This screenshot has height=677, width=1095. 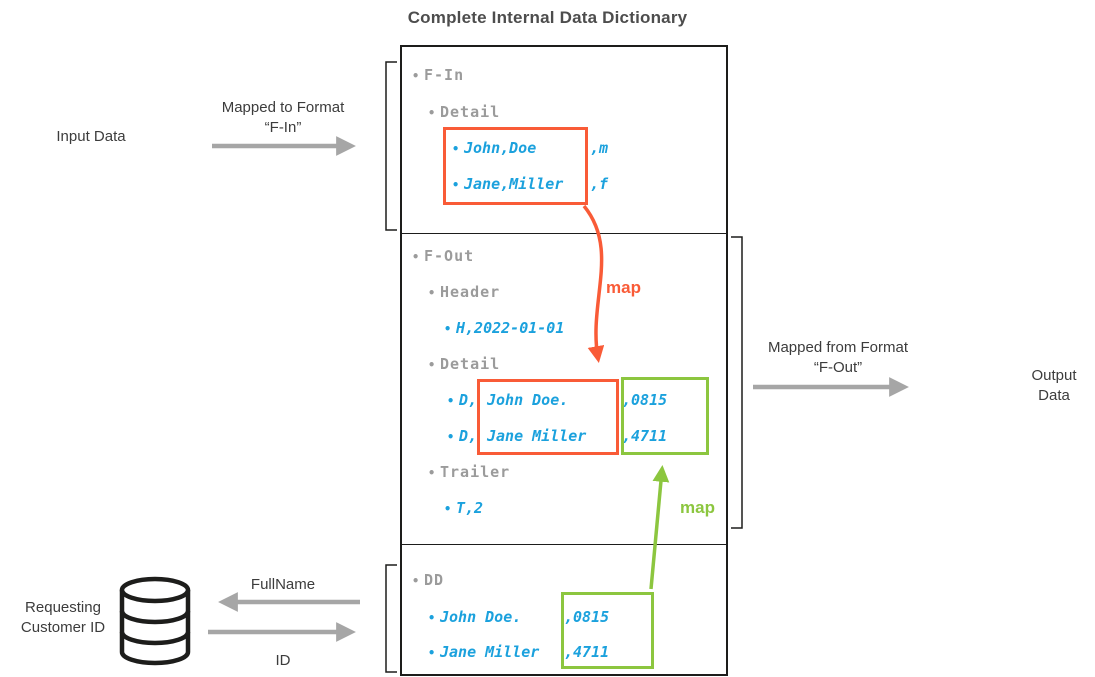 I want to click on dd-label: DD, so click(x=434, y=580).